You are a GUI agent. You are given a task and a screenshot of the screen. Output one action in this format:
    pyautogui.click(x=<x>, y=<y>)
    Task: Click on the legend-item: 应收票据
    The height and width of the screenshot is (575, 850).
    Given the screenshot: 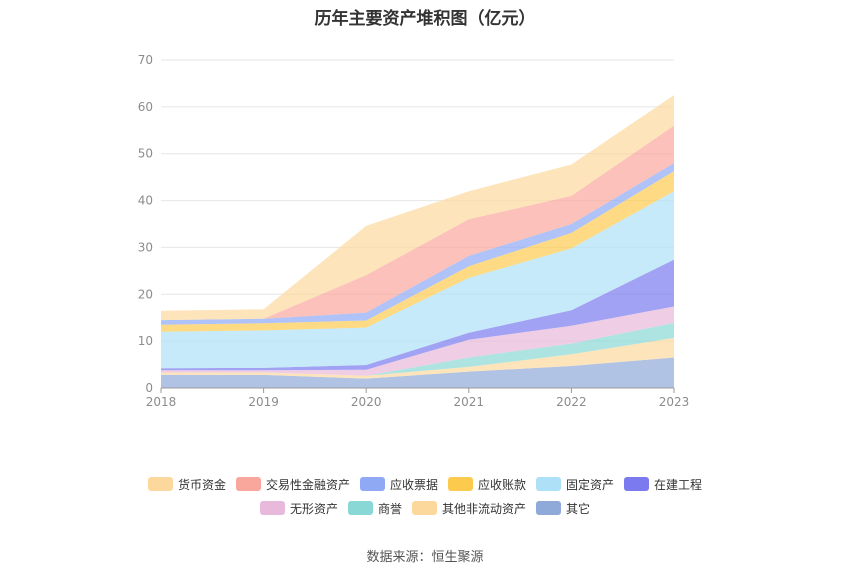 What is the action you would take?
    pyautogui.click(x=398, y=484)
    